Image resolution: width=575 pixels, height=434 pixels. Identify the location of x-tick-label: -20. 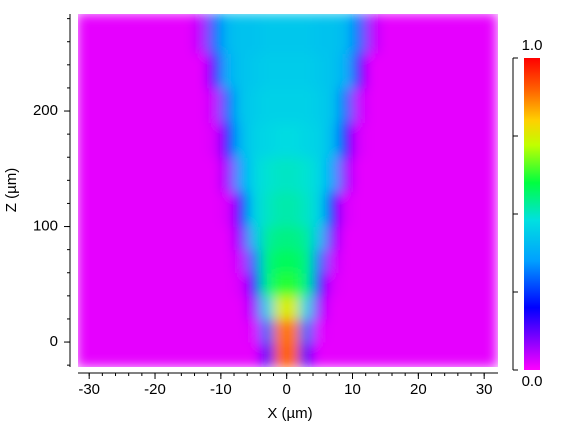
(155, 389).